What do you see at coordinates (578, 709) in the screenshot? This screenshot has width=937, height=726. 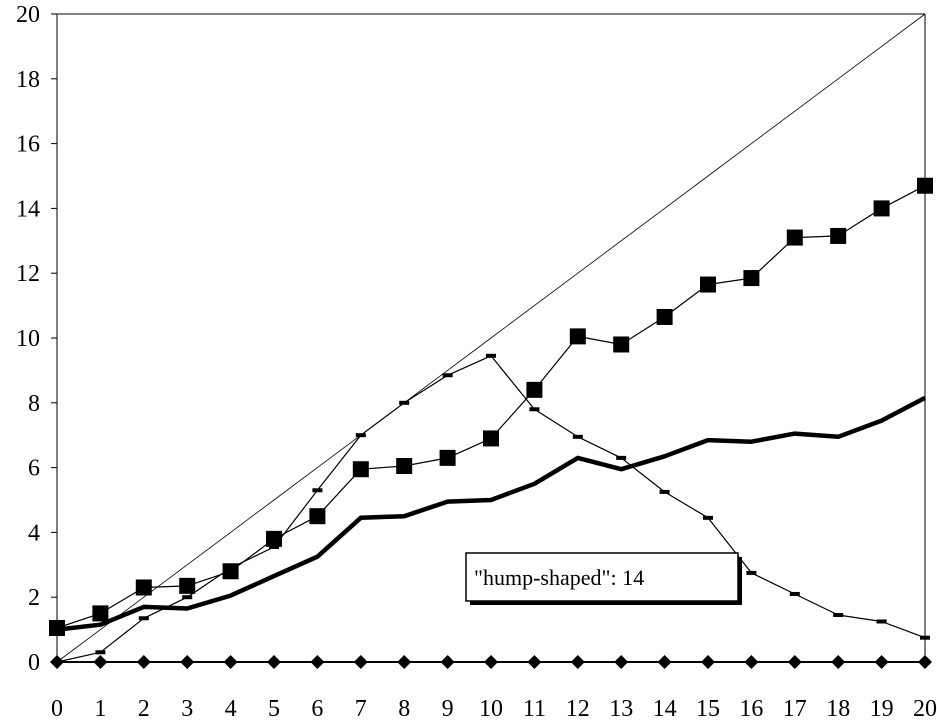 I see `x-tick-label-12: 12` at bounding box center [578, 709].